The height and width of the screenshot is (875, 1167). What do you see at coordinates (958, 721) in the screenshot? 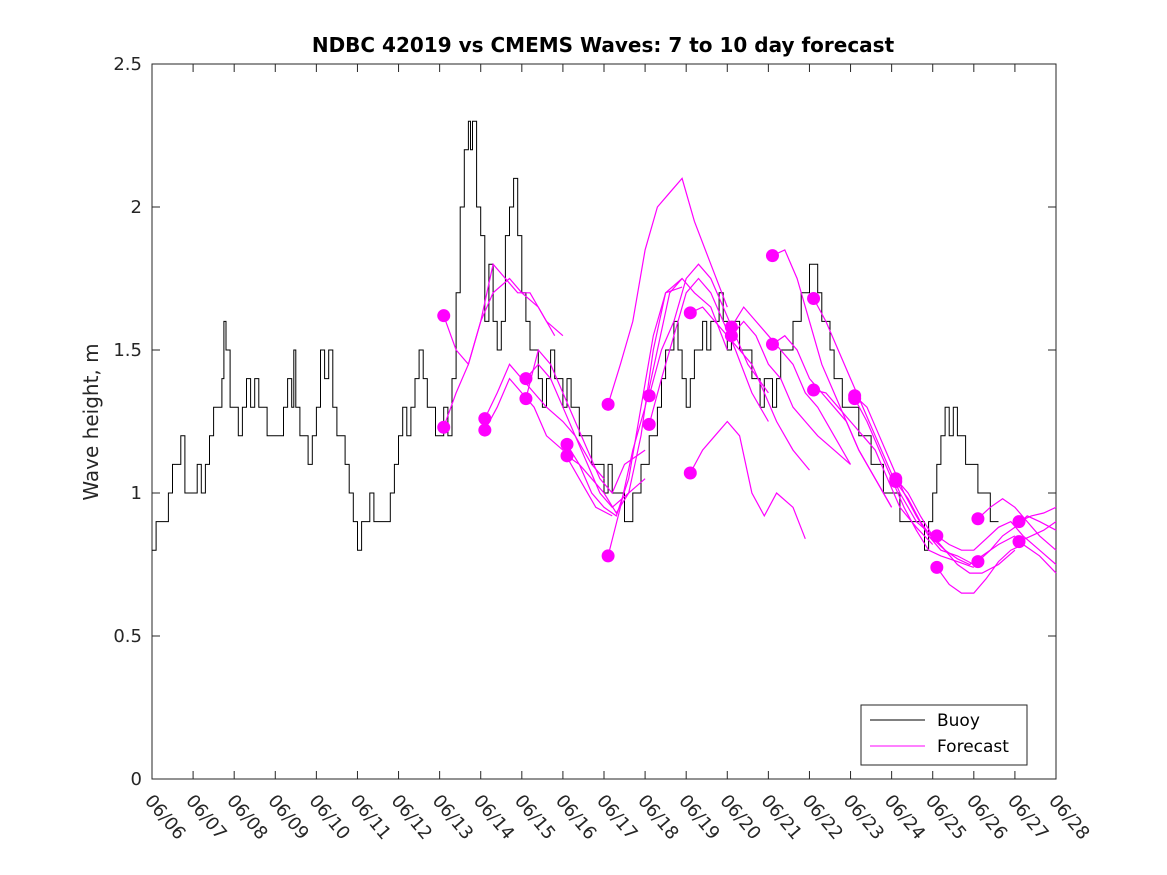
I see `legend-label-buoy: Buoy` at bounding box center [958, 721].